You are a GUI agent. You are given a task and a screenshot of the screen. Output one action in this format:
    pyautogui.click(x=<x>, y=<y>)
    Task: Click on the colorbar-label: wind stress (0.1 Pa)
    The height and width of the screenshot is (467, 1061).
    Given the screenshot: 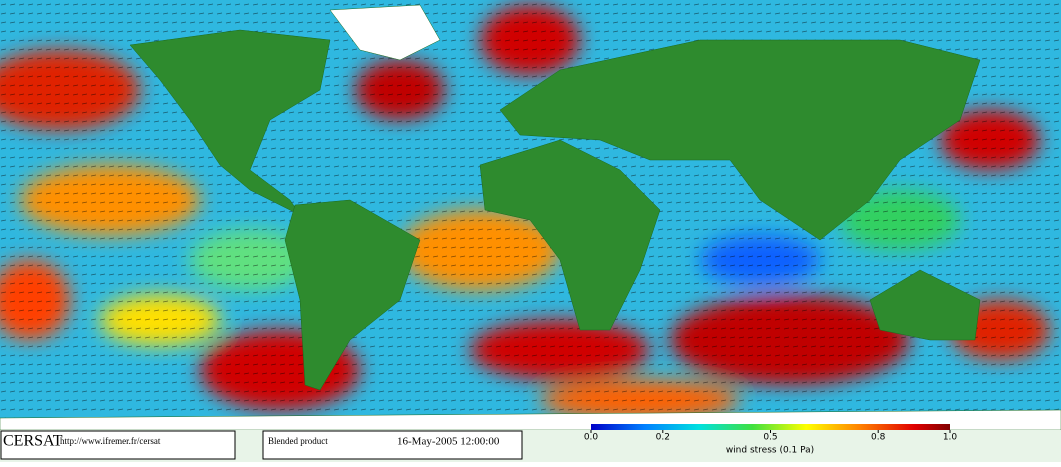 What is the action you would take?
    pyautogui.click(x=770, y=451)
    